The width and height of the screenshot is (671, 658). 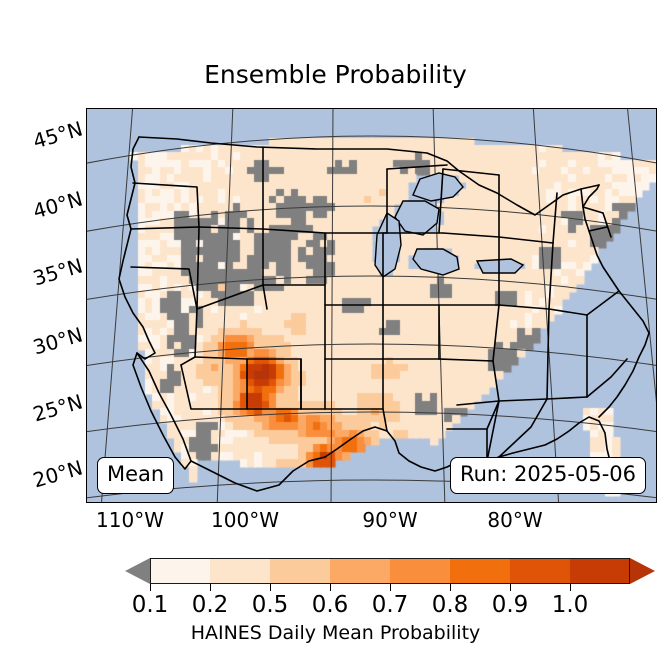 I want to click on colorbar-bands, so click(x=390, y=571).